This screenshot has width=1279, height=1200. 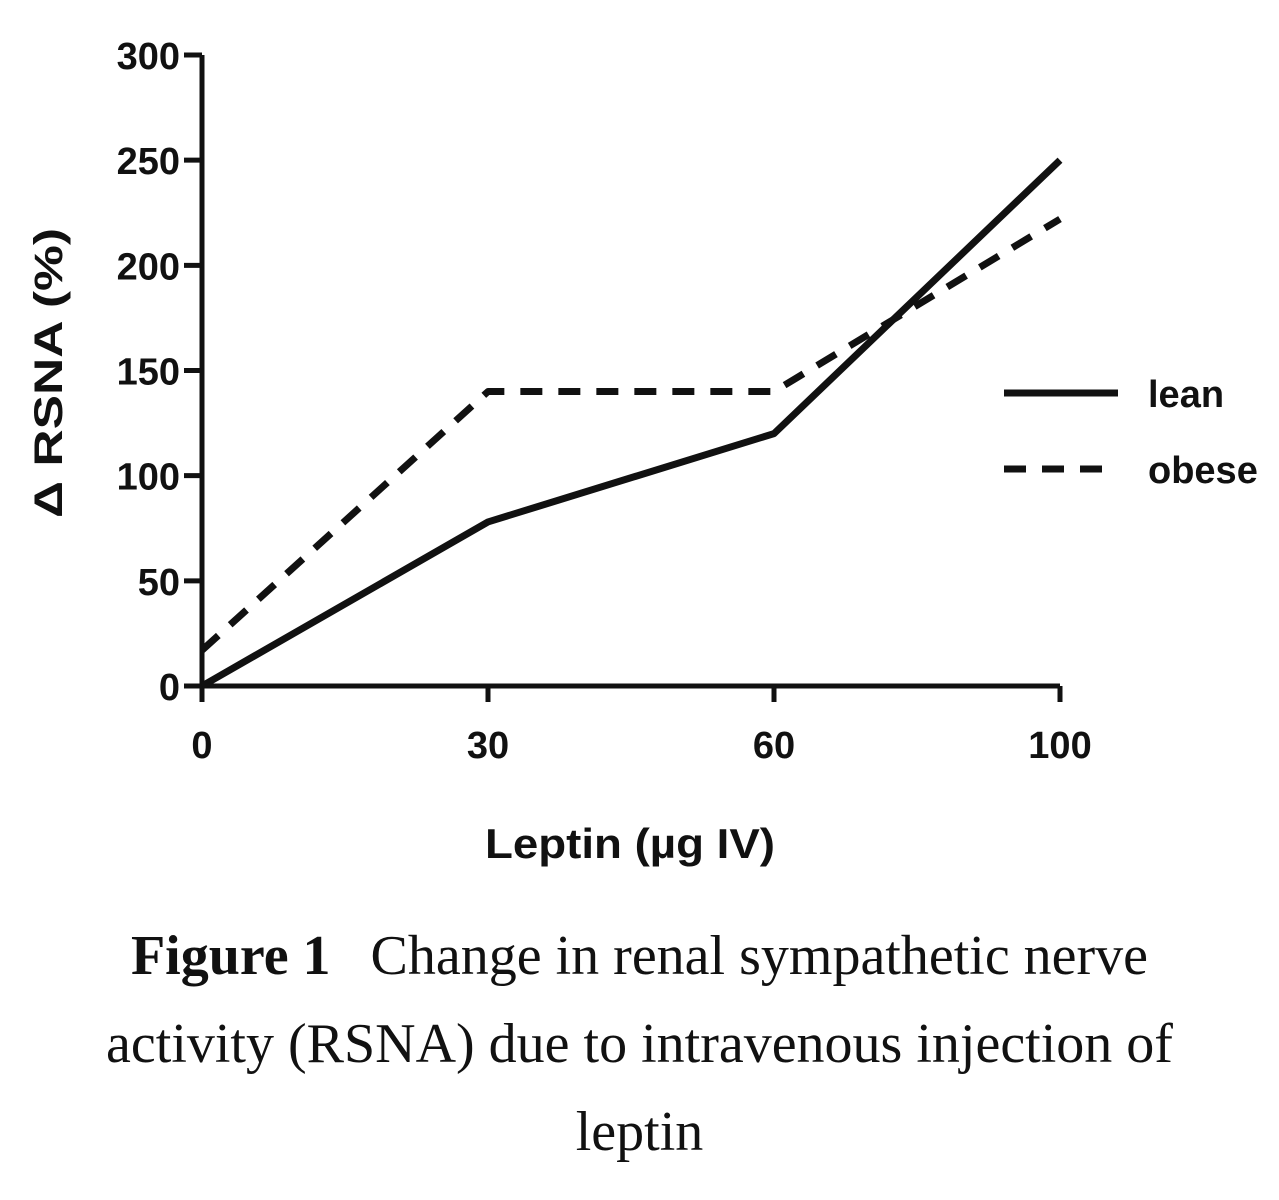 I want to click on y-tick-label: 200, so click(x=148, y=267).